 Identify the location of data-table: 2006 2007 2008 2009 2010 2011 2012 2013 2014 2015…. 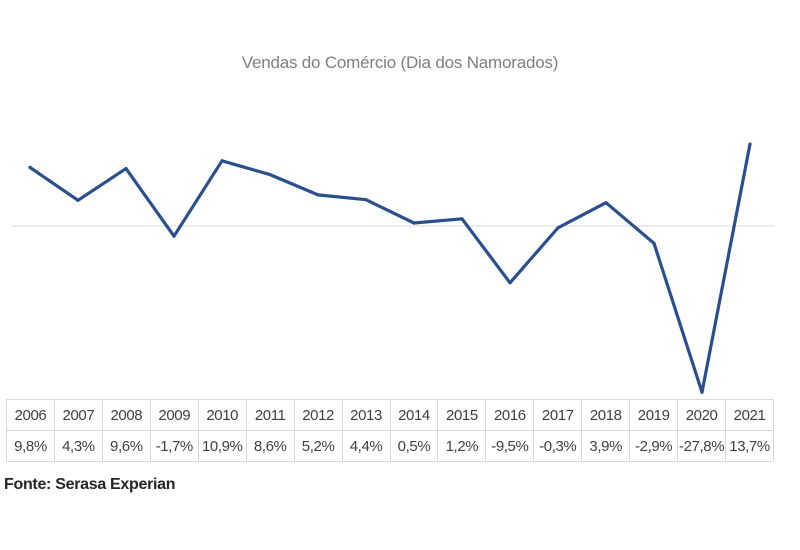
(390, 430).